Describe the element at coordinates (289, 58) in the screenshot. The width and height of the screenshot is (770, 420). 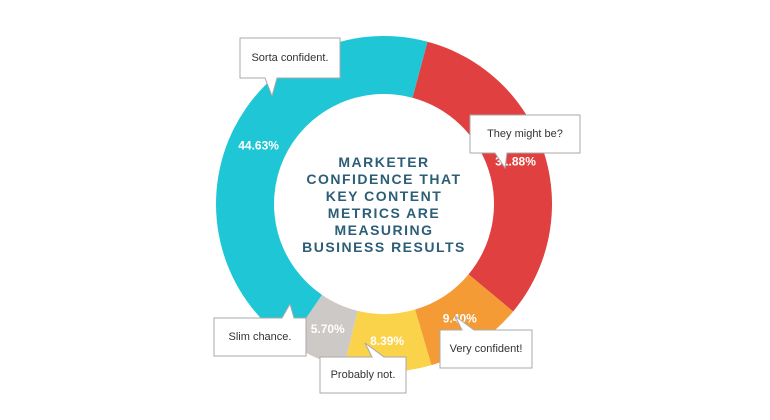
I see `callout-label: Sorta confident.` at that location.